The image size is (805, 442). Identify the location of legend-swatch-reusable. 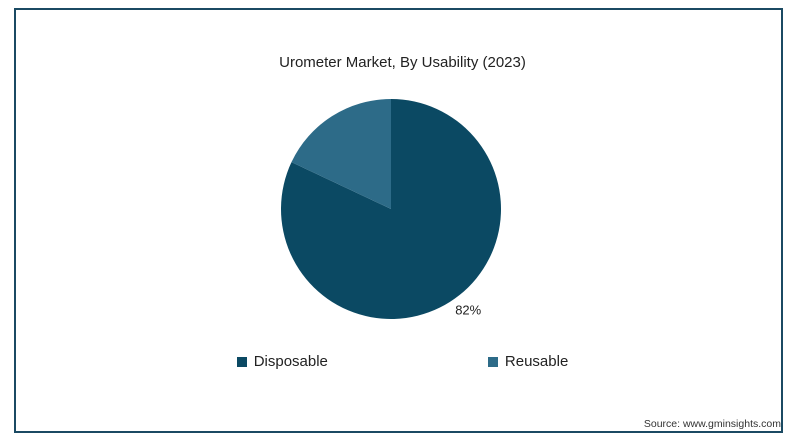
(492, 361).